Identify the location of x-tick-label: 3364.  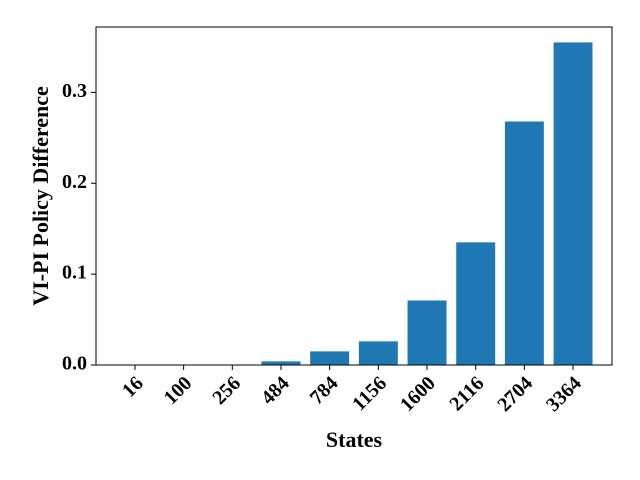
(564, 394).